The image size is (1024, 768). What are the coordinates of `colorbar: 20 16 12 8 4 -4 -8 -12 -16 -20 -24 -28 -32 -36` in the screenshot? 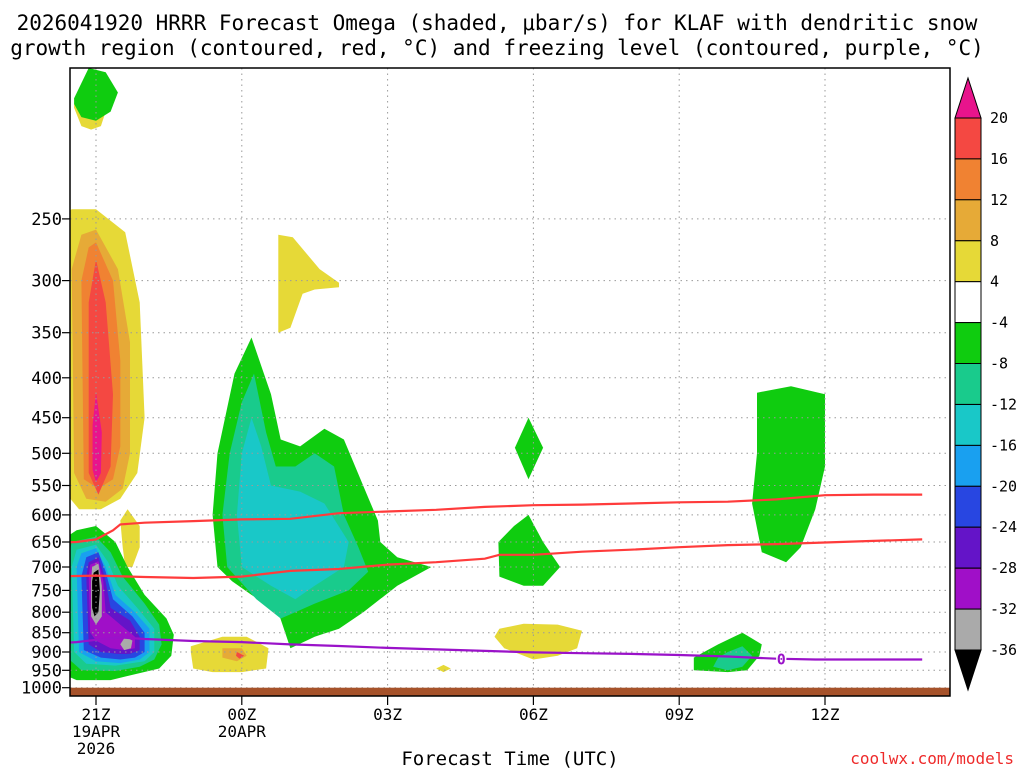 It's located at (985, 384).